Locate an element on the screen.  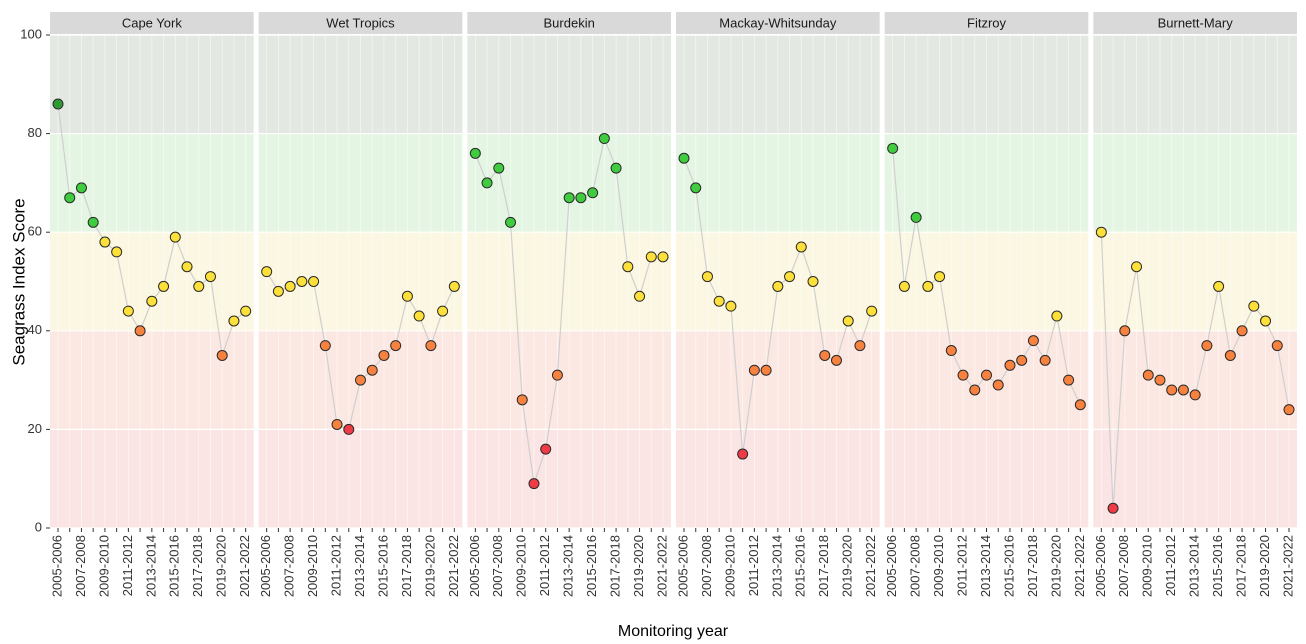
y-tick-label: 0 is located at coordinates (38, 526).